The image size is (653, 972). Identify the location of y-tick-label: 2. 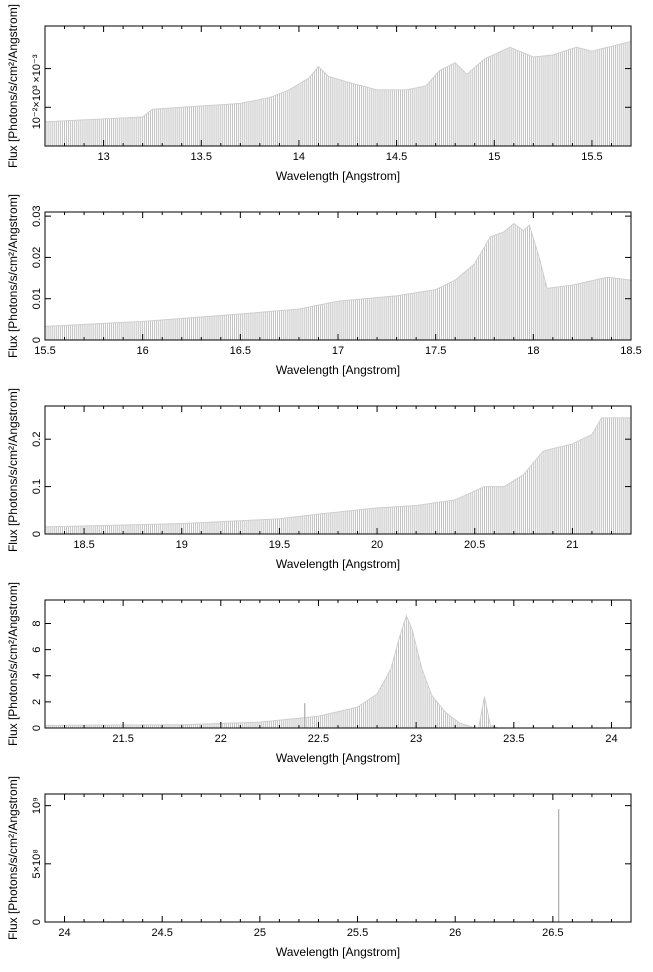
(37, 702).